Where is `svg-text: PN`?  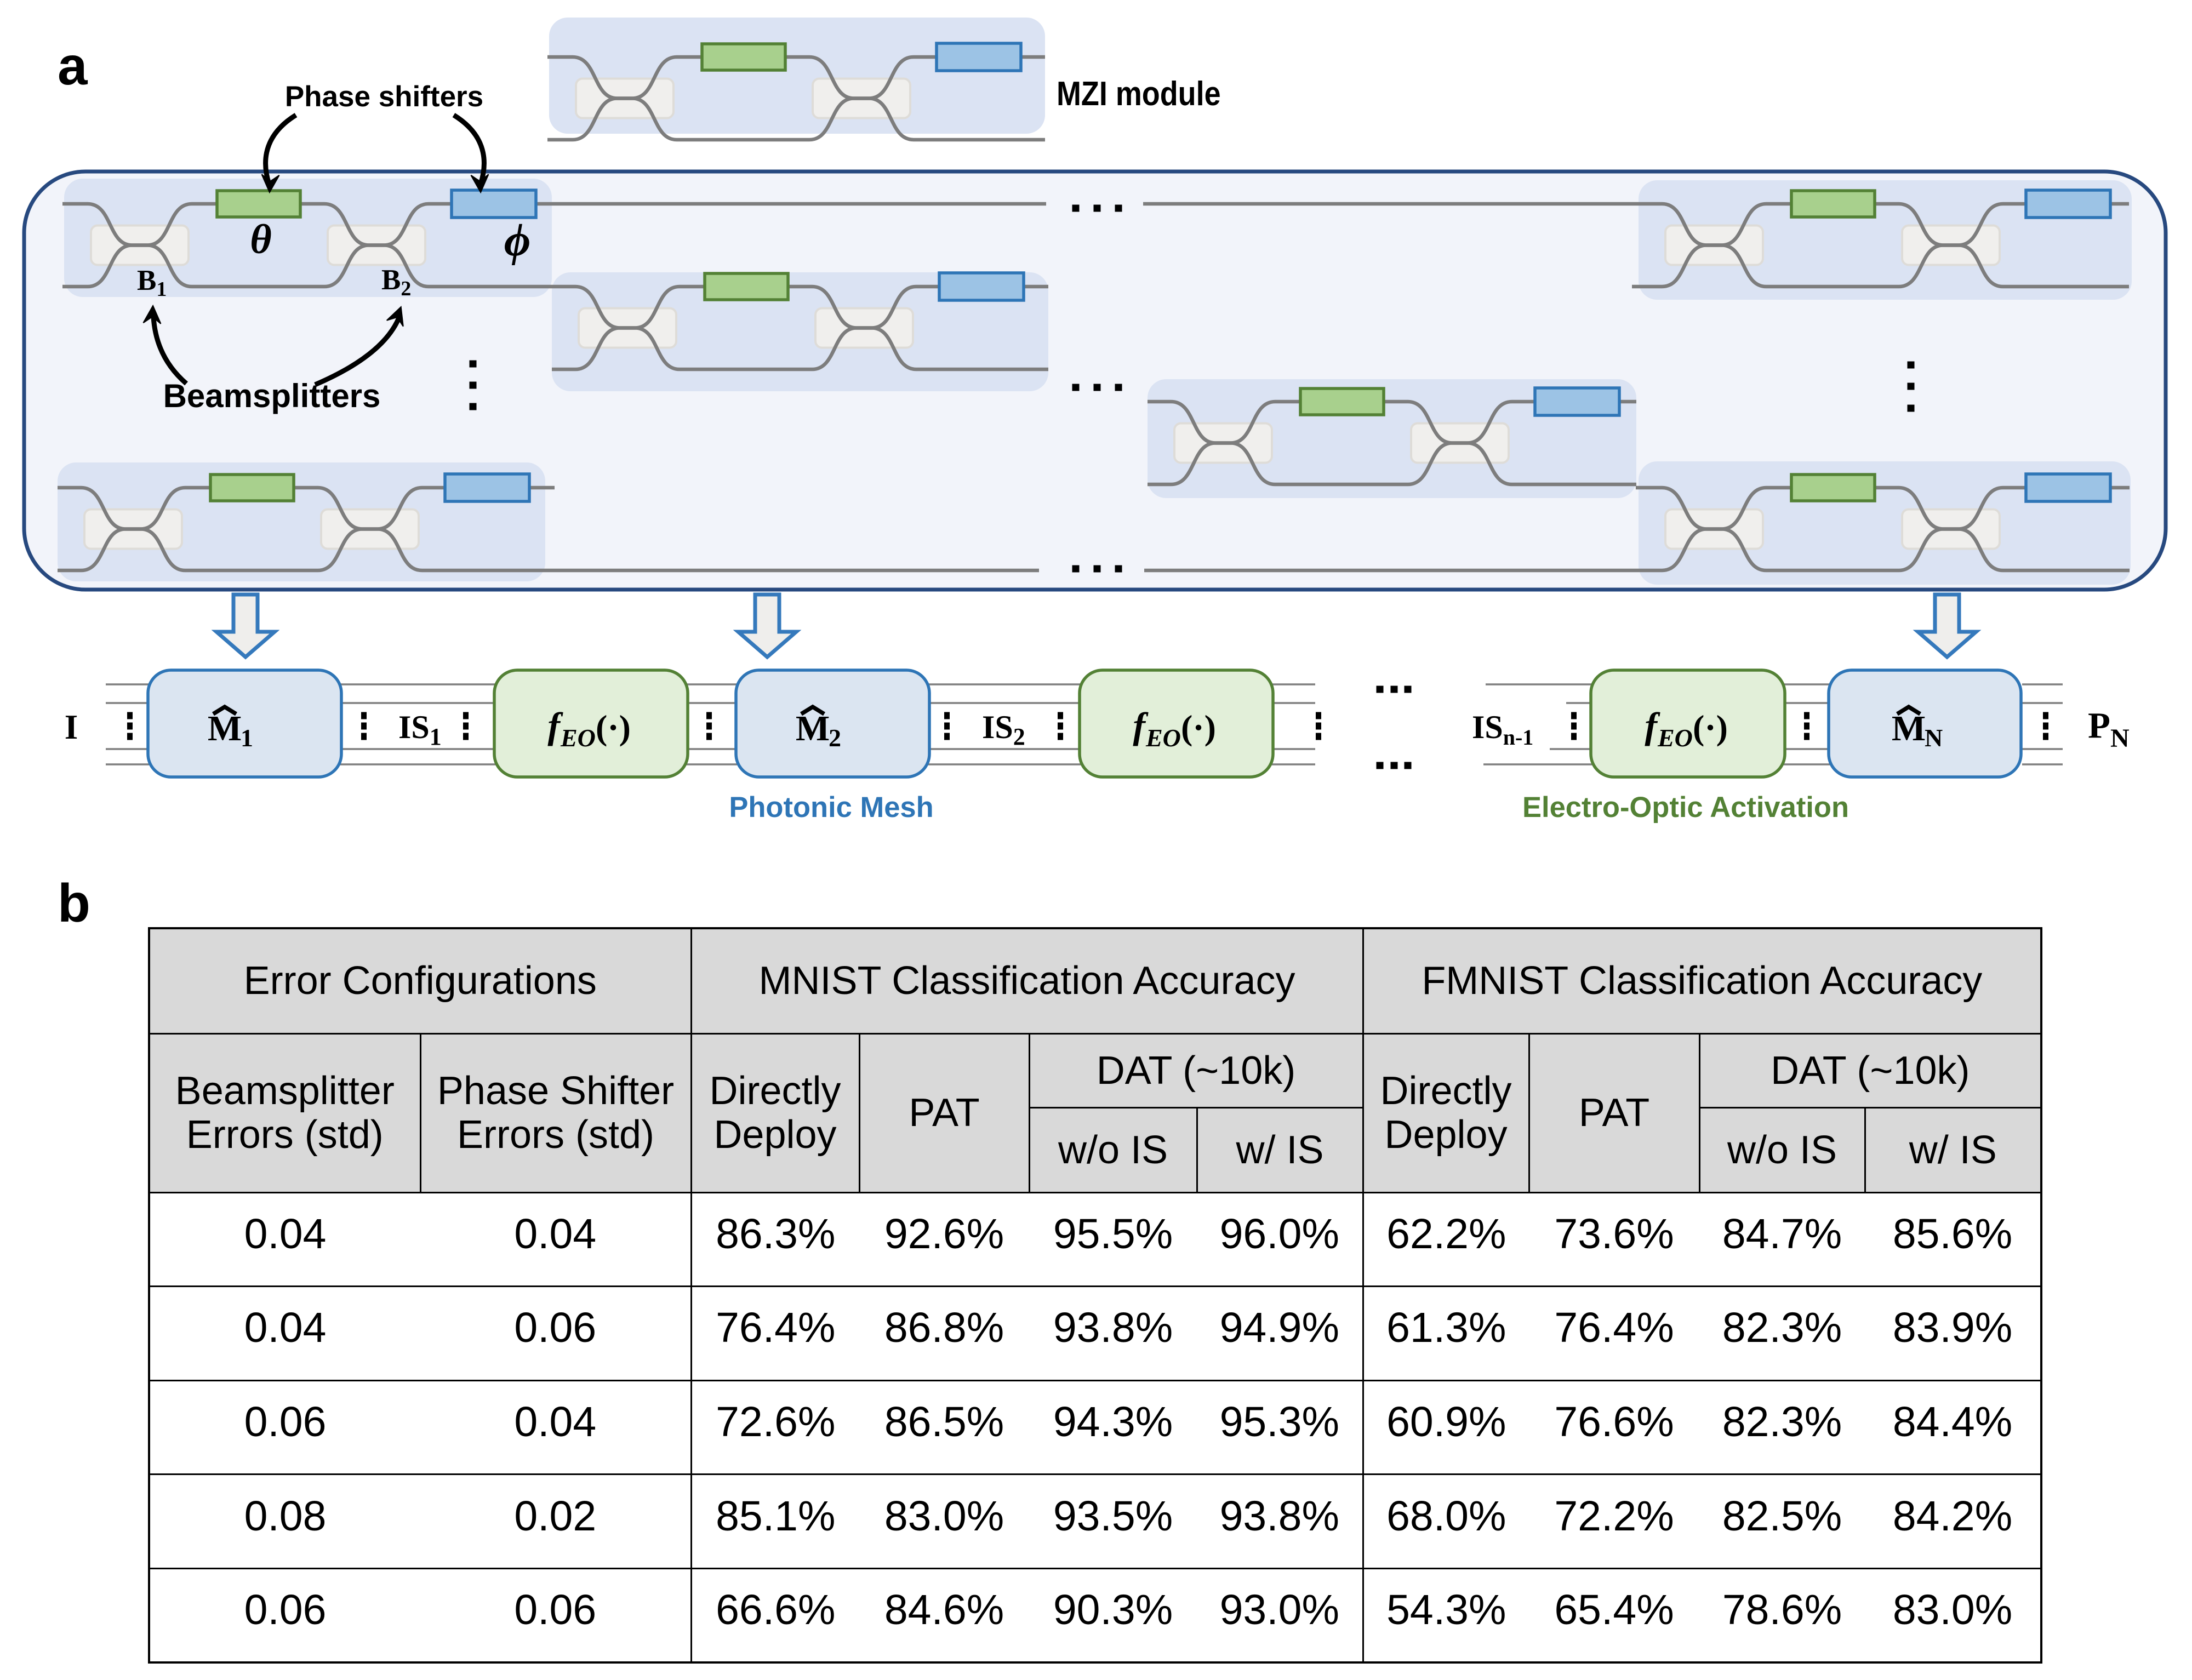 svg-text: PN is located at coordinates (2109, 729).